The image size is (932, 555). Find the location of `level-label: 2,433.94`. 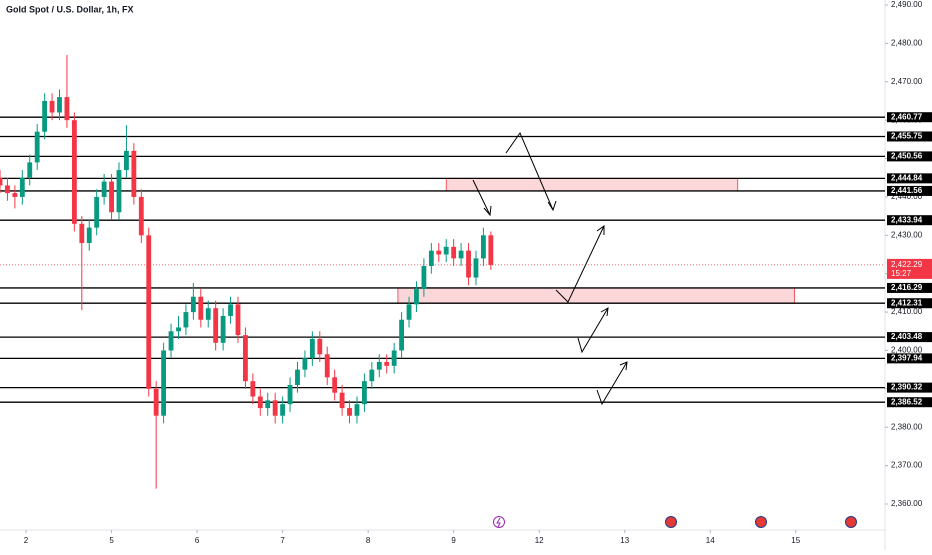

level-label: 2,433.94 is located at coordinates (907, 219).